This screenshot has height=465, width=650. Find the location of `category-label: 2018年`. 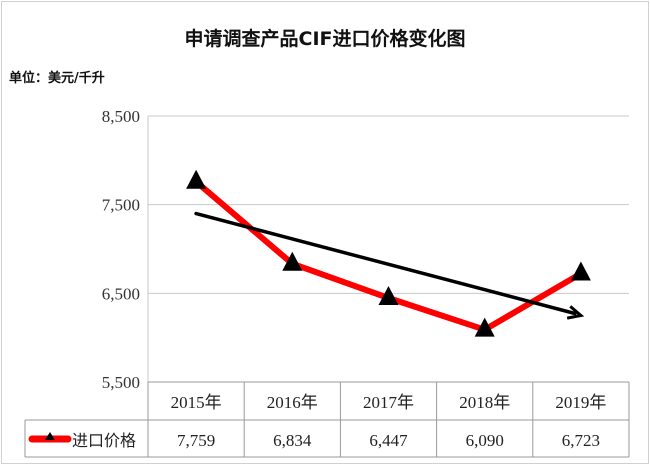

category-label: 2018年 is located at coordinates (484, 402).